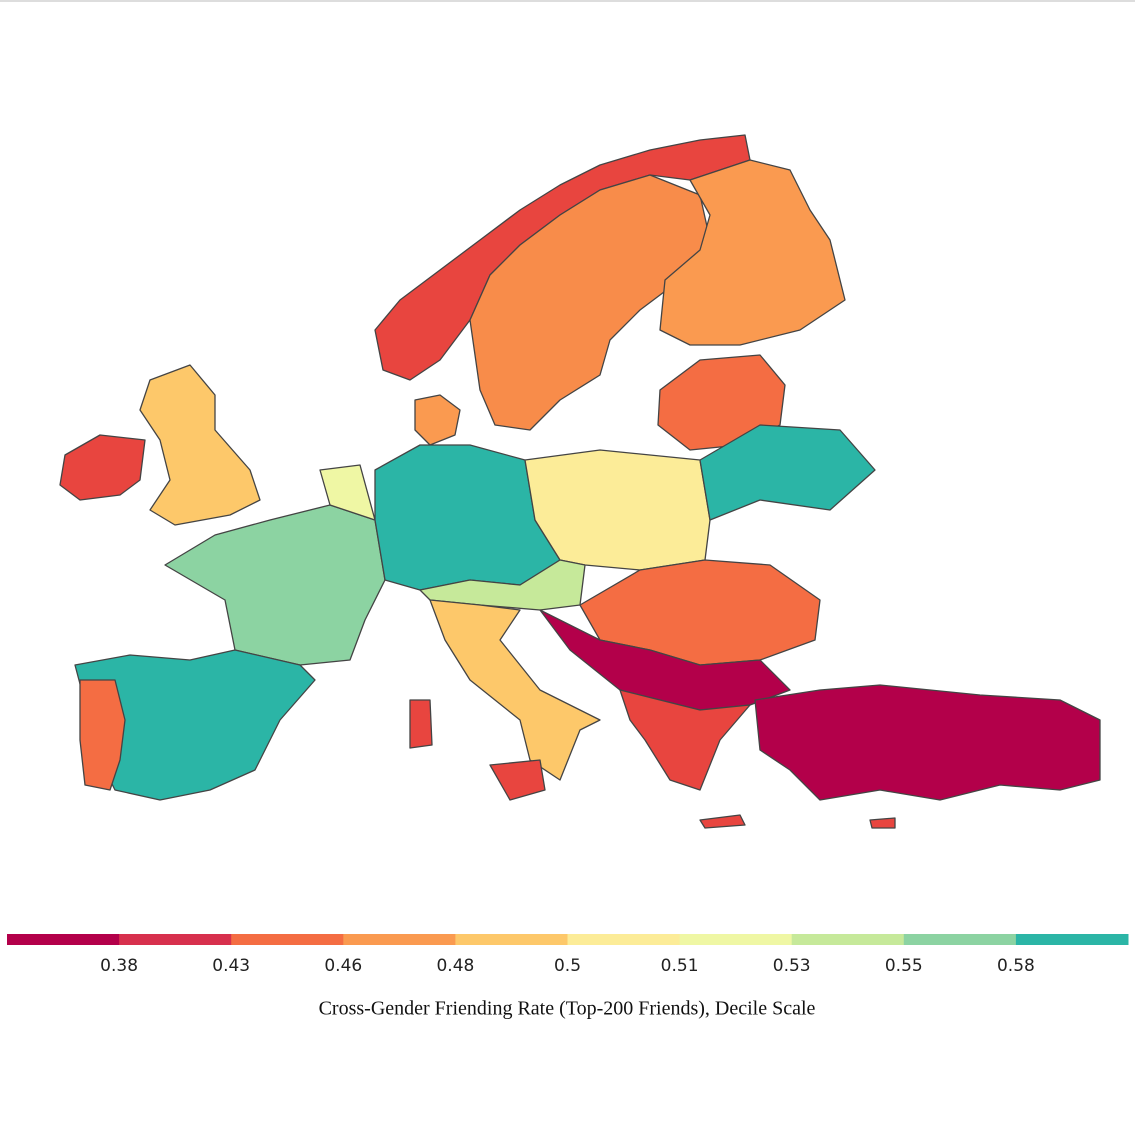  What do you see at coordinates (787, 472) in the screenshot?
I see `belarus` at bounding box center [787, 472].